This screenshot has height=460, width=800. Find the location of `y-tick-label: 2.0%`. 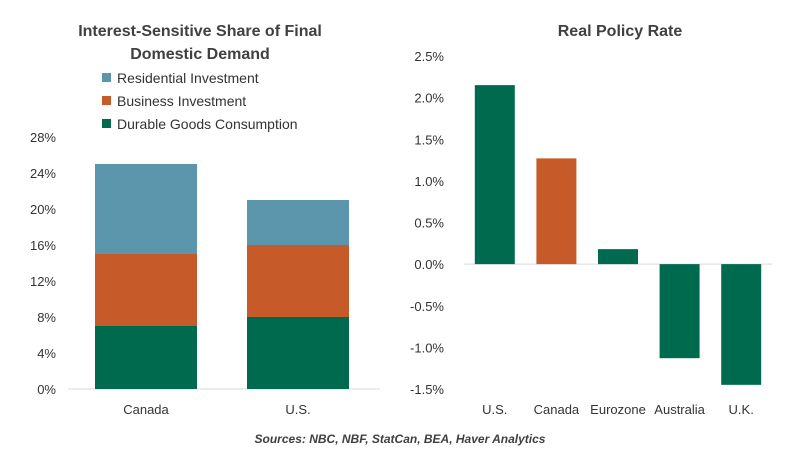

y-tick-label: 2.0% is located at coordinates (429, 98).